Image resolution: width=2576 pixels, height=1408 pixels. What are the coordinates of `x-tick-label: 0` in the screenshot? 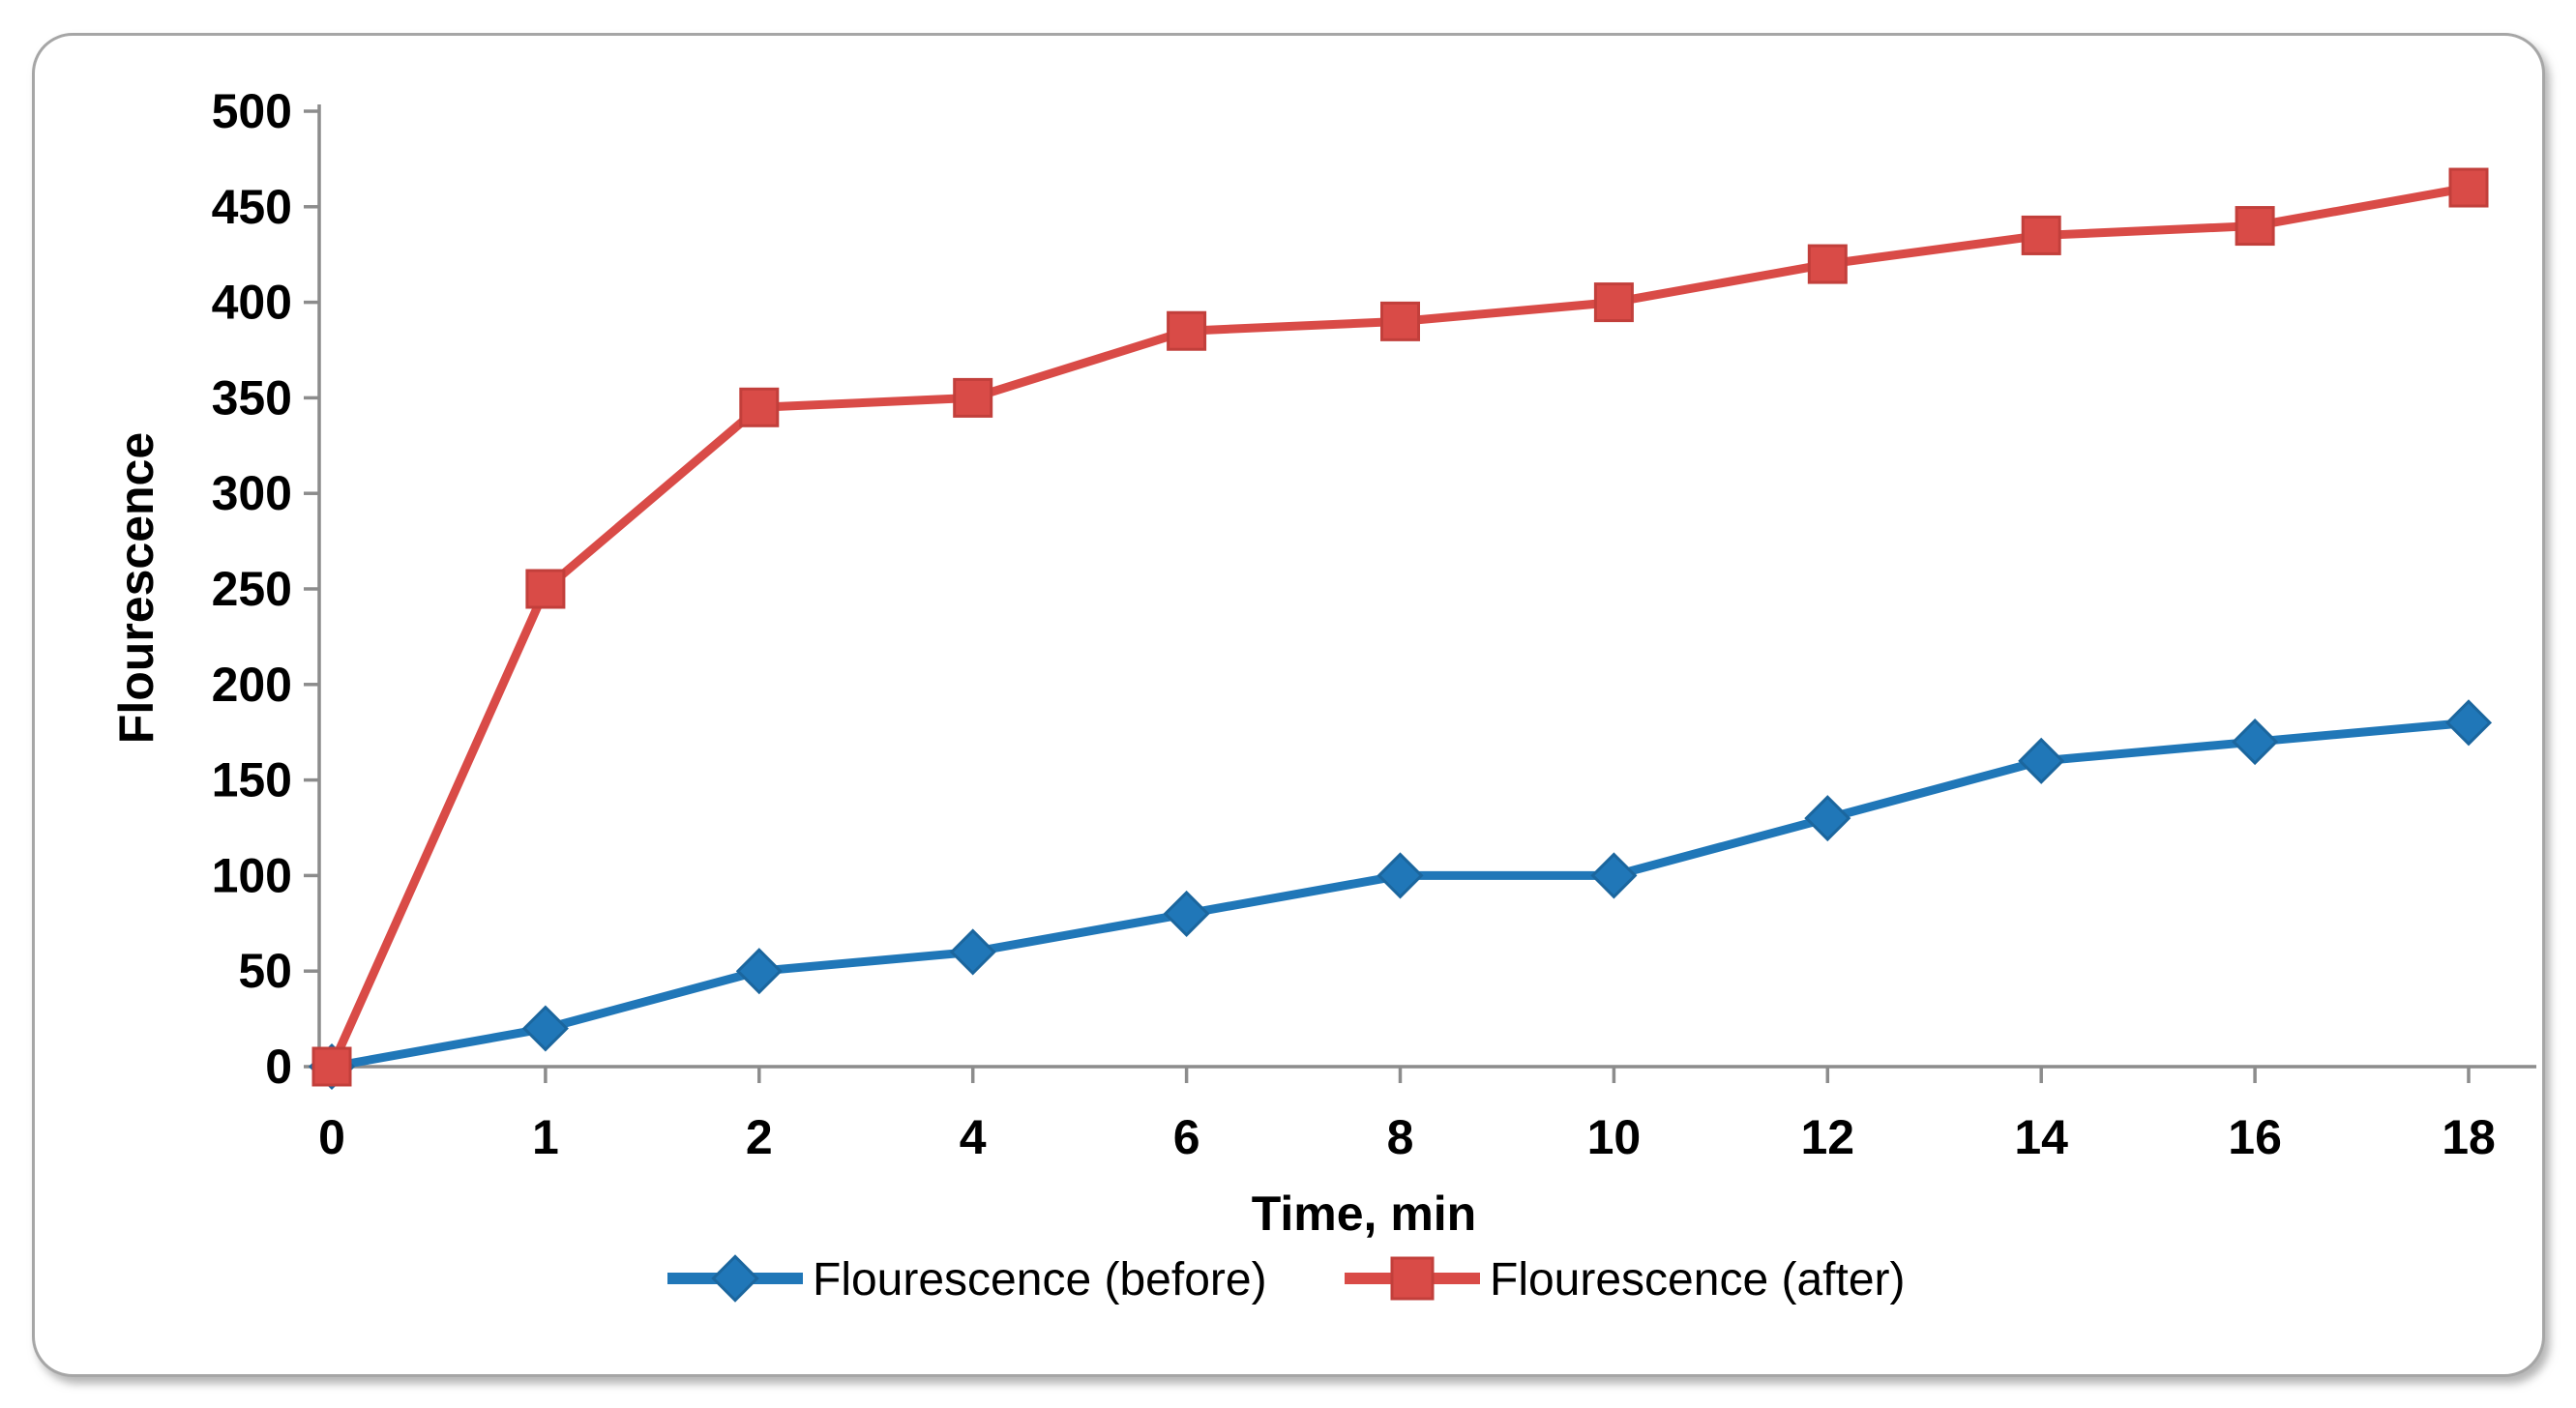 It's located at (331, 1137).